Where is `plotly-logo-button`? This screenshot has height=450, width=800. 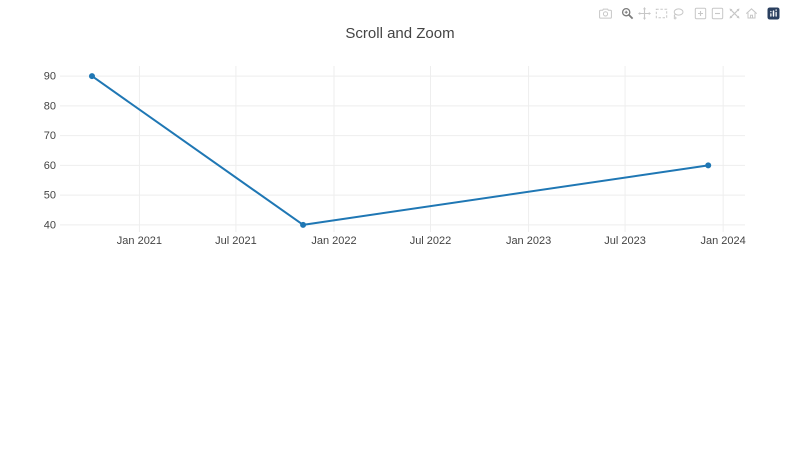 plotly-logo-button is located at coordinates (773, 13).